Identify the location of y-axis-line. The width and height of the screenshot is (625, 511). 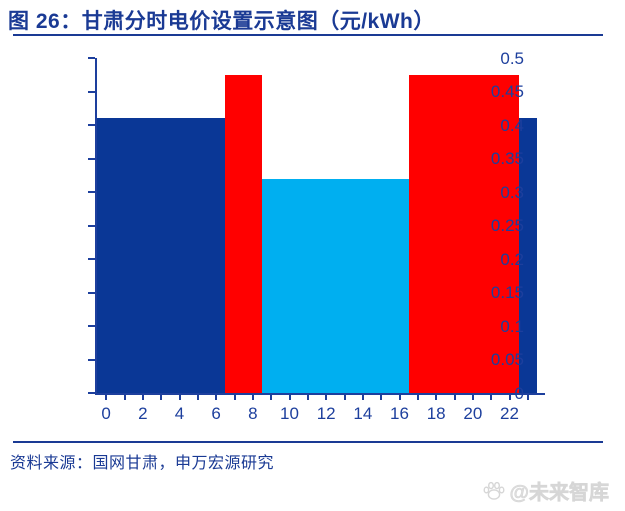
(96, 226).